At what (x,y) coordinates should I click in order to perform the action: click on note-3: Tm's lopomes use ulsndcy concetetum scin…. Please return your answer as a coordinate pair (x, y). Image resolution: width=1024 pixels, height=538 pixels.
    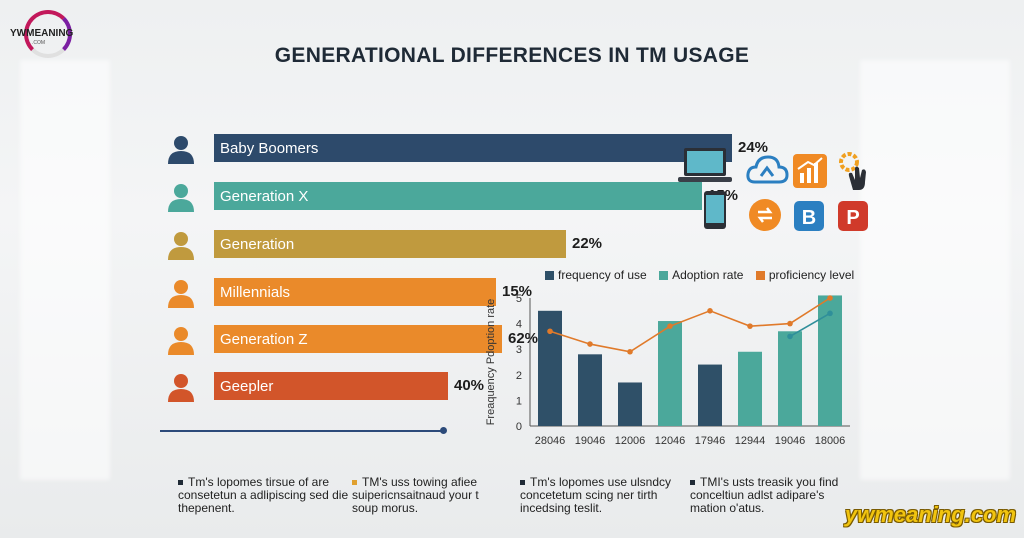
    Looking at the image, I should click on (605, 495).